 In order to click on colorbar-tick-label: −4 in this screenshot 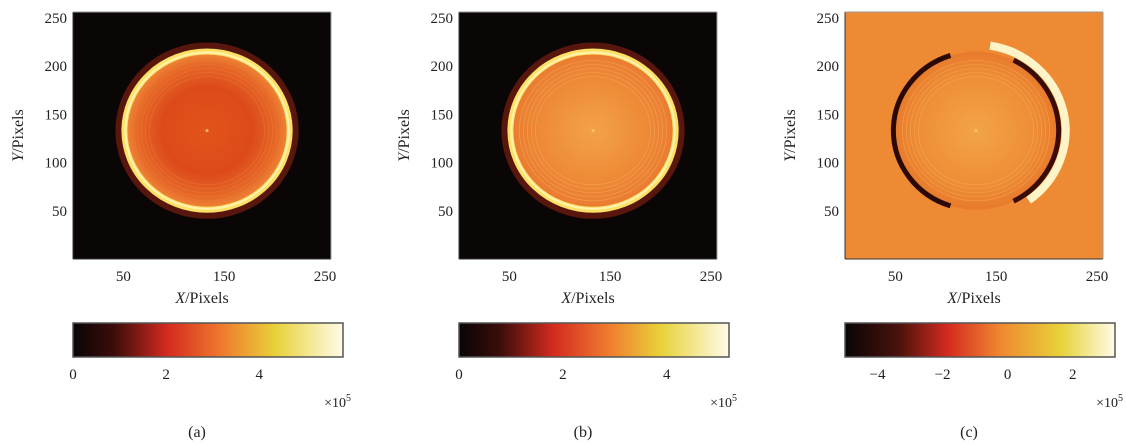, I will do `click(878, 375)`.